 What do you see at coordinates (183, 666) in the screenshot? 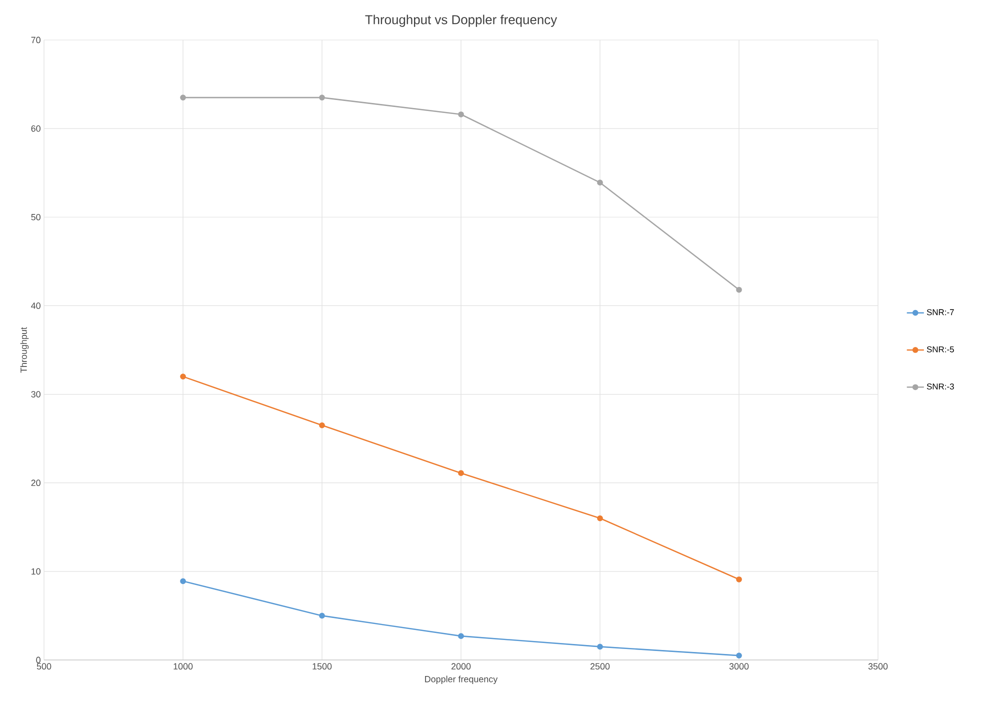
I see `x-tick-label: 1000` at bounding box center [183, 666].